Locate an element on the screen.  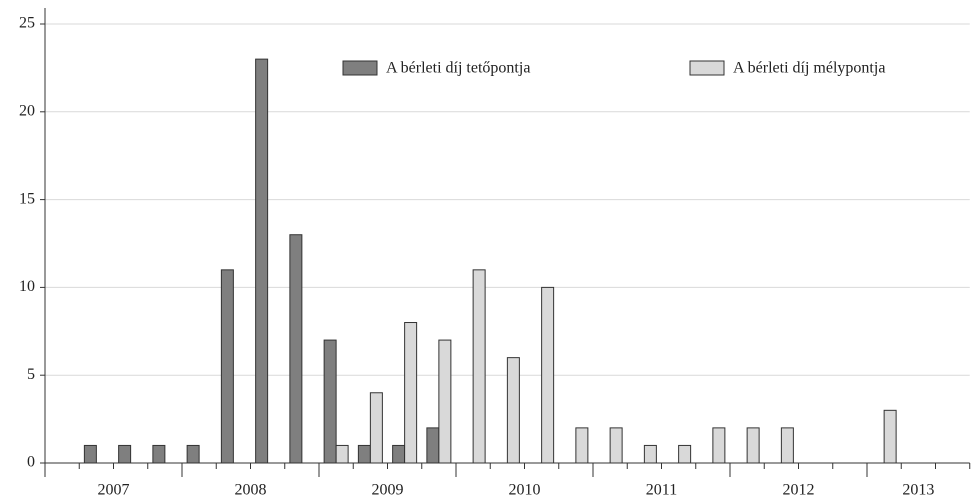
y-tick-label: 5 is located at coordinates (31, 374).